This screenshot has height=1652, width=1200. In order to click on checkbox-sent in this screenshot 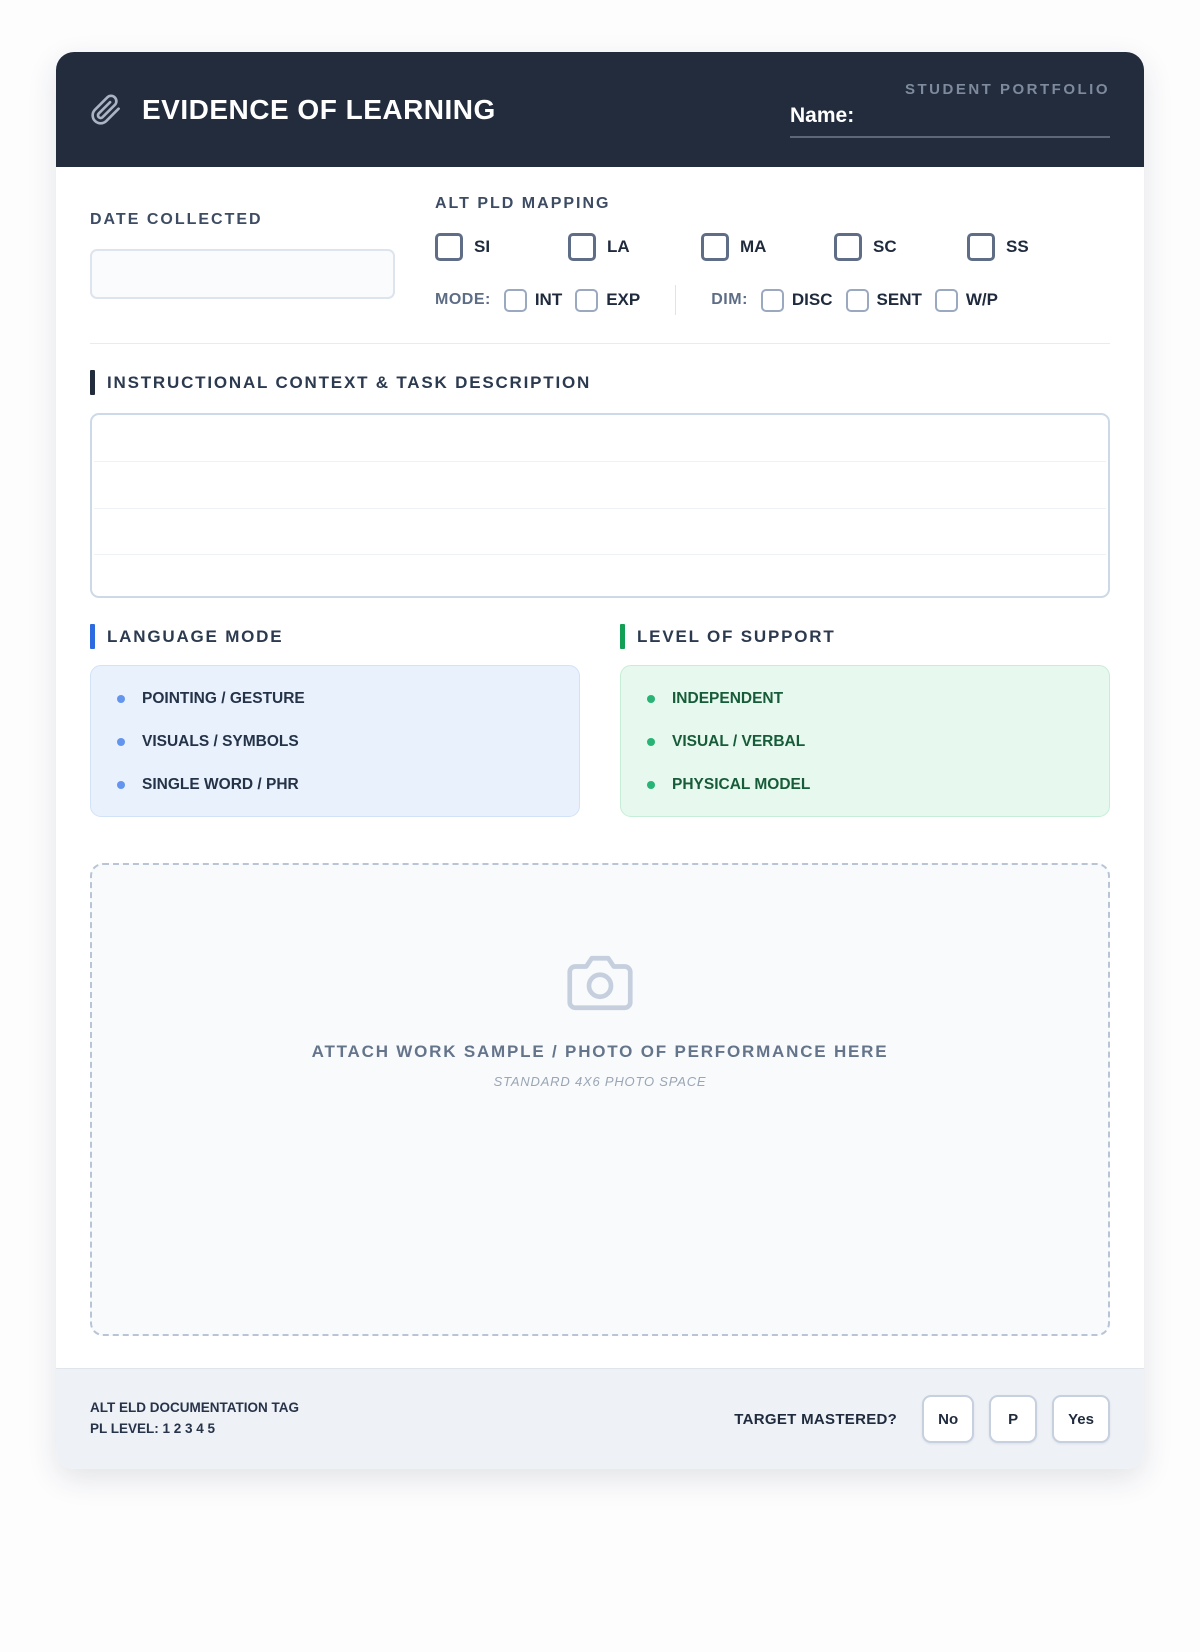, I will do `click(857, 300)`.